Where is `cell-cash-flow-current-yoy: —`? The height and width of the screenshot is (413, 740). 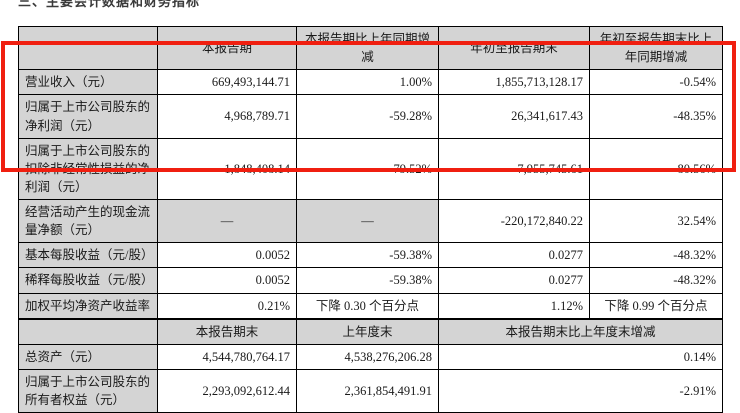 cell-cash-flow-current-yoy: — is located at coordinates (367, 221).